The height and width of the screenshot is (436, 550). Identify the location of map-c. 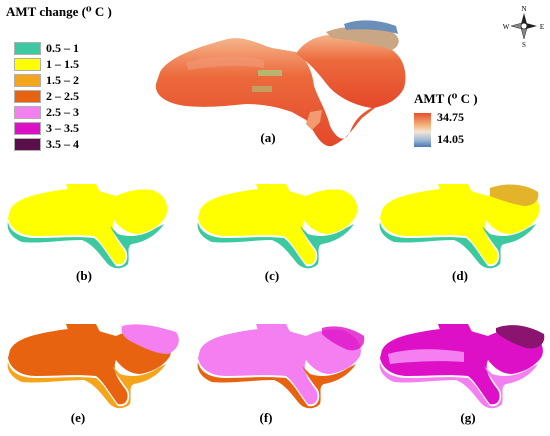
(277, 226).